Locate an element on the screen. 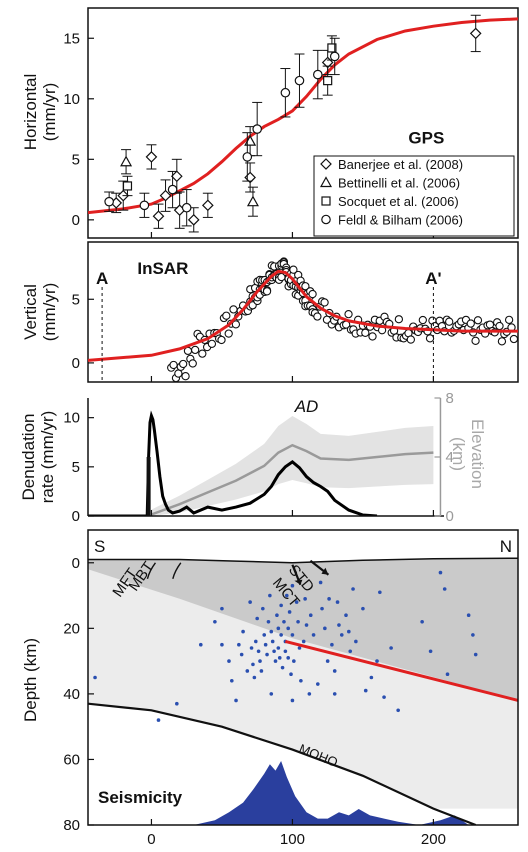 The width and height of the screenshot is (528, 852). gps-legend-label: Feldl & Bilham (2006) is located at coordinates (400, 220).